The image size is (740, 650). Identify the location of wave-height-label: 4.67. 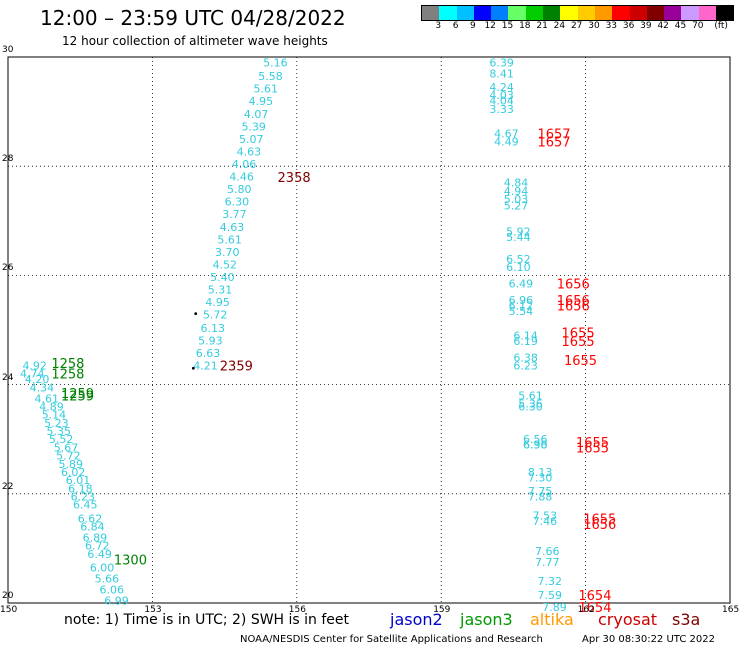
(506, 133).